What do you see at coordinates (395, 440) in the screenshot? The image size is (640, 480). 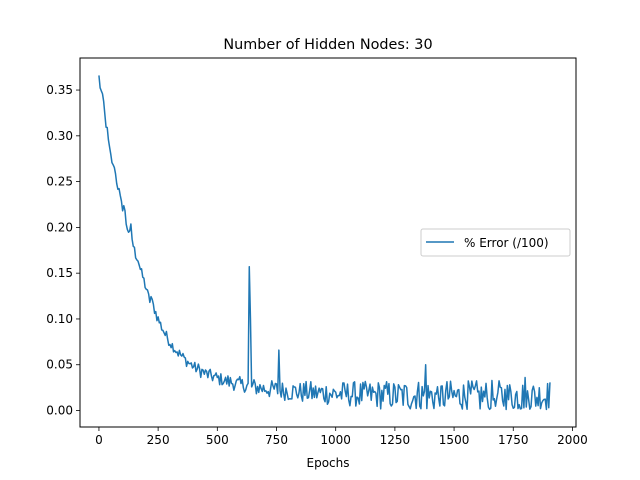 I see `x-tick-label: 1250` at bounding box center [395, 440].